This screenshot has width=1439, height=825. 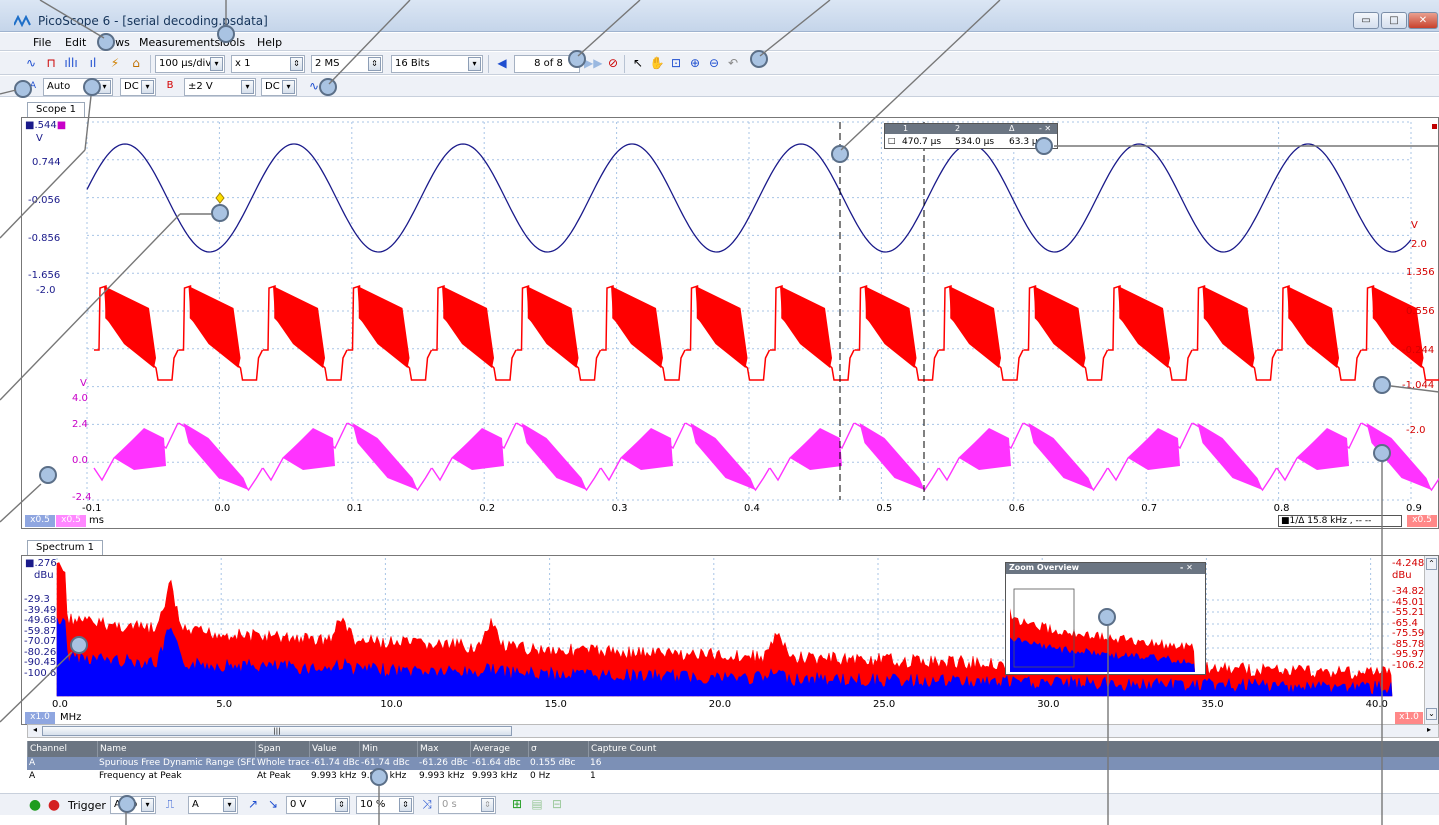 I want to click on table-header-cell: Average, so click(x=499, y=749).